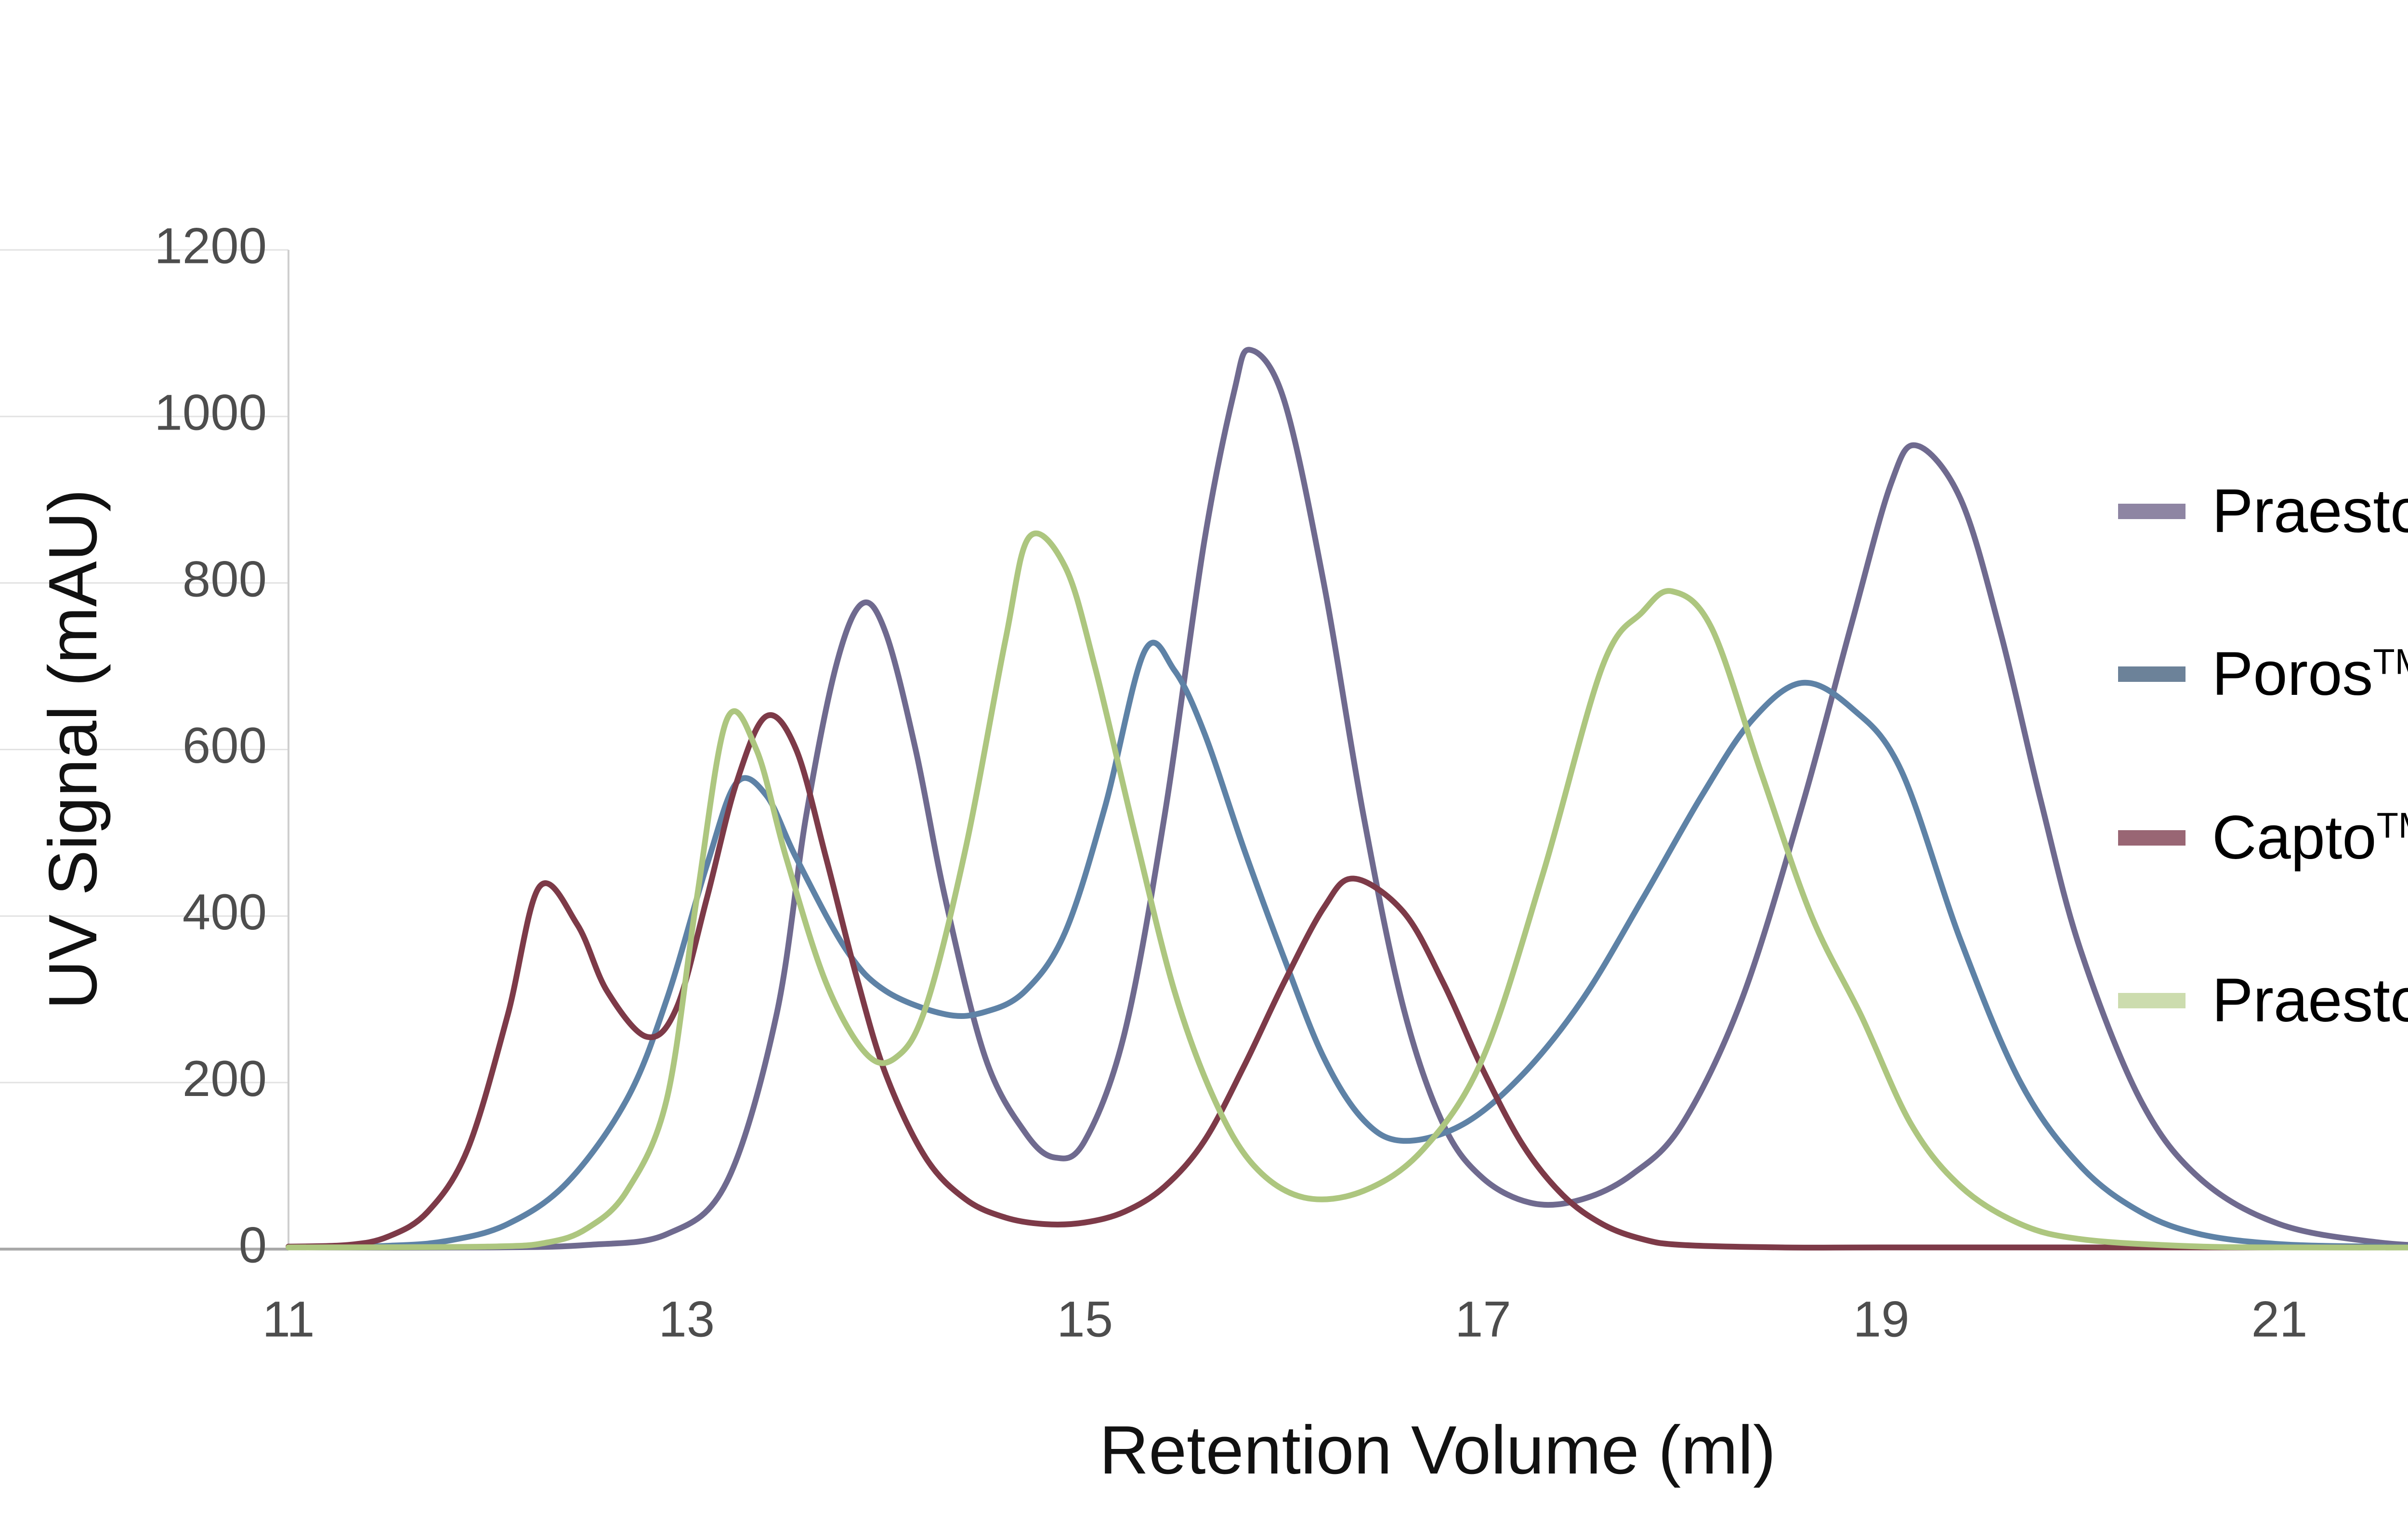 This screenshot has height=1539, width=2408. Describe the element at coordinates (225, 1079) in the screenshot. I see `y-tick-label: 200` at that location.